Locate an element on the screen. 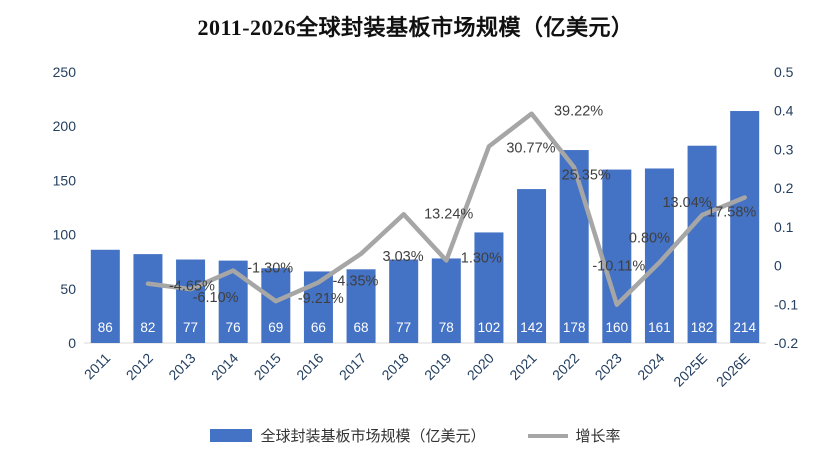  x-axis-label-2011: 2011 is located at coordinates (97, 366).